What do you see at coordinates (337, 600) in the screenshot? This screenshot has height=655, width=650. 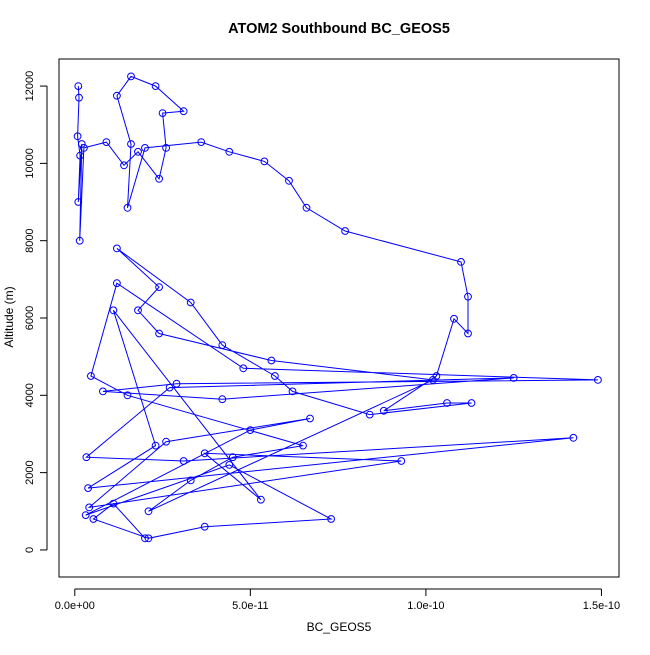 I see `x-axis: 0.0e+00 5.0e-11 1.0e-10 1.5e-10` at bounding box center [337, 600].